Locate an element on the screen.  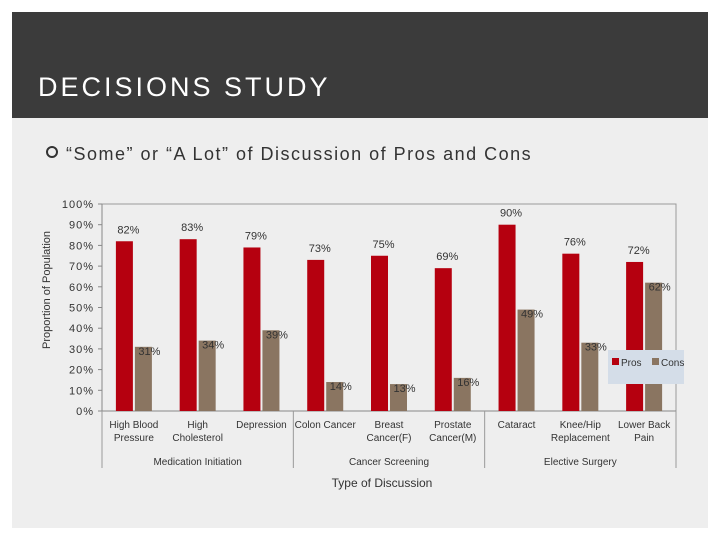
y-axis-label: Proportion of Population is located at coordinates (47, 290).